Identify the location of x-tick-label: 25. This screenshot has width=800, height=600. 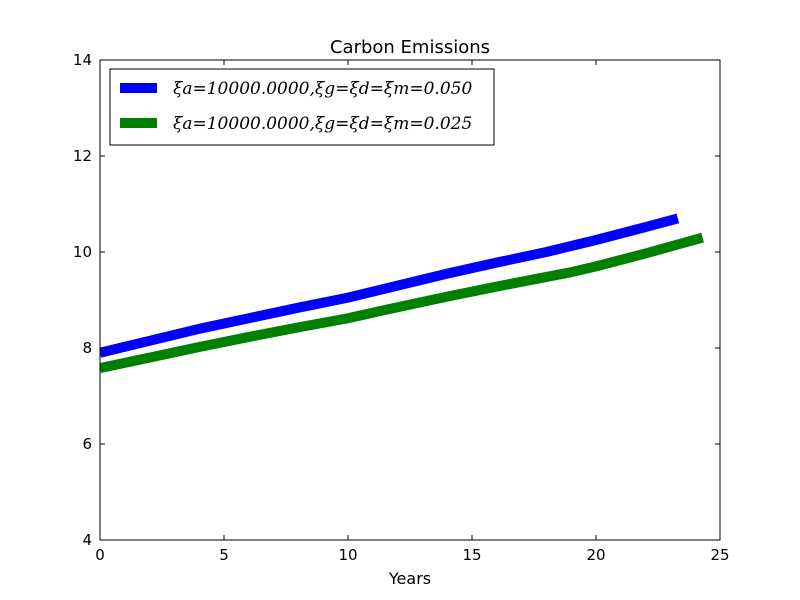
(719, 555).